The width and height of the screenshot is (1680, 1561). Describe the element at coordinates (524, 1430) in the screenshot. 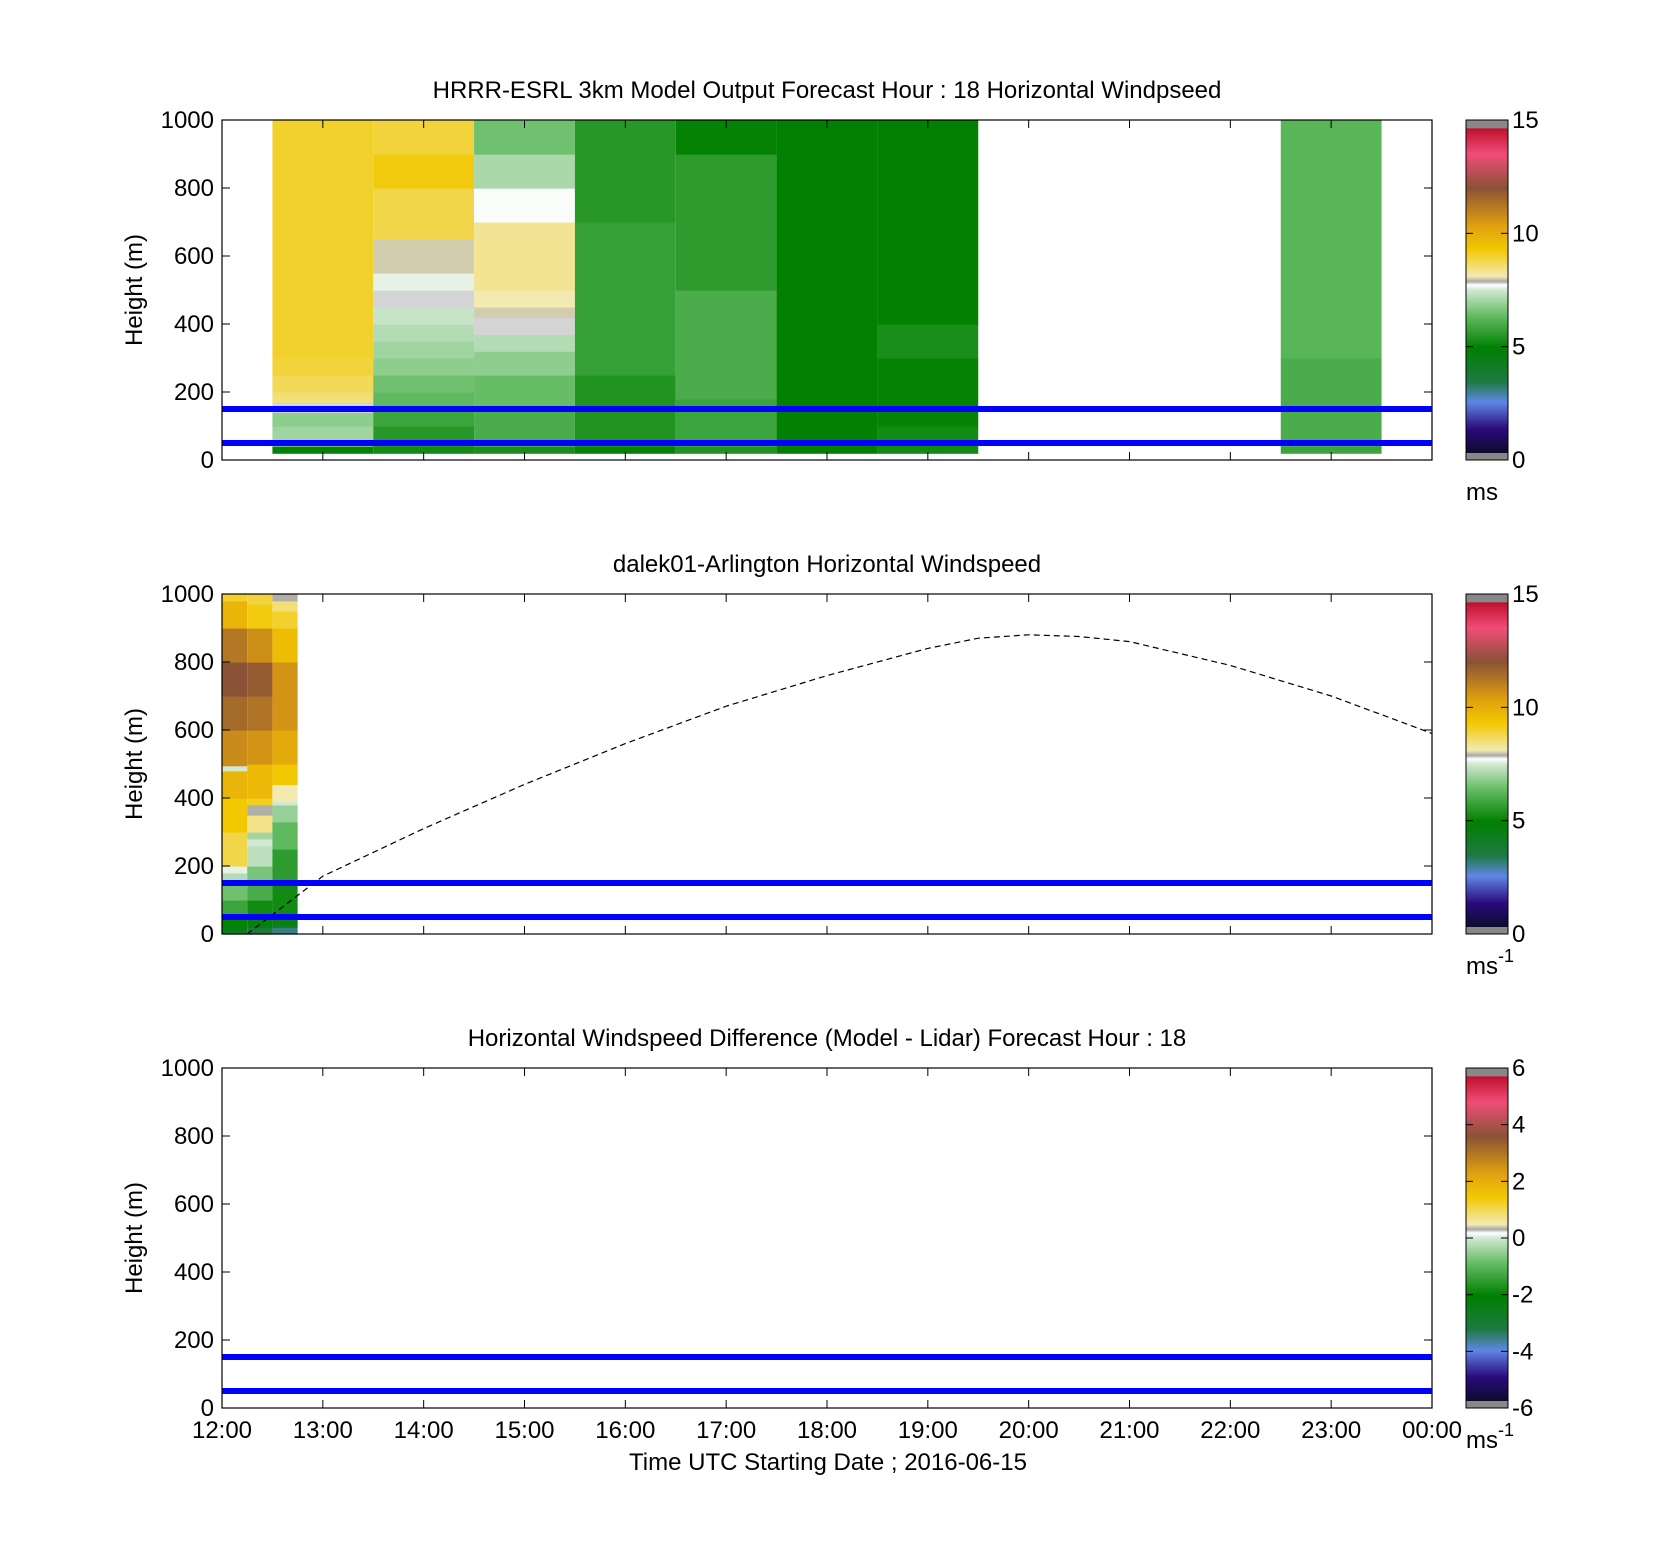

I see `x-tick-label: 15:00` at that location.